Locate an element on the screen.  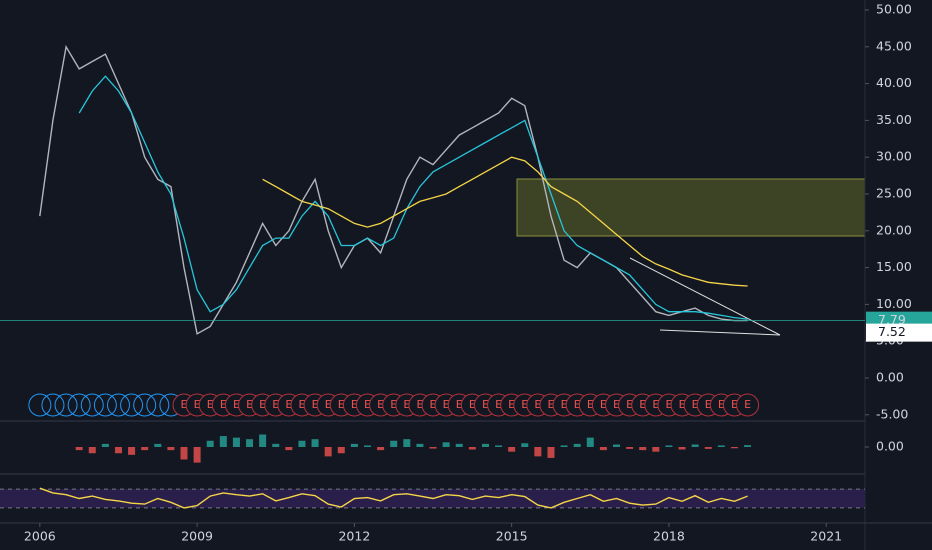
y-tick-label: 45.00 is located at coordinates (894, 45).